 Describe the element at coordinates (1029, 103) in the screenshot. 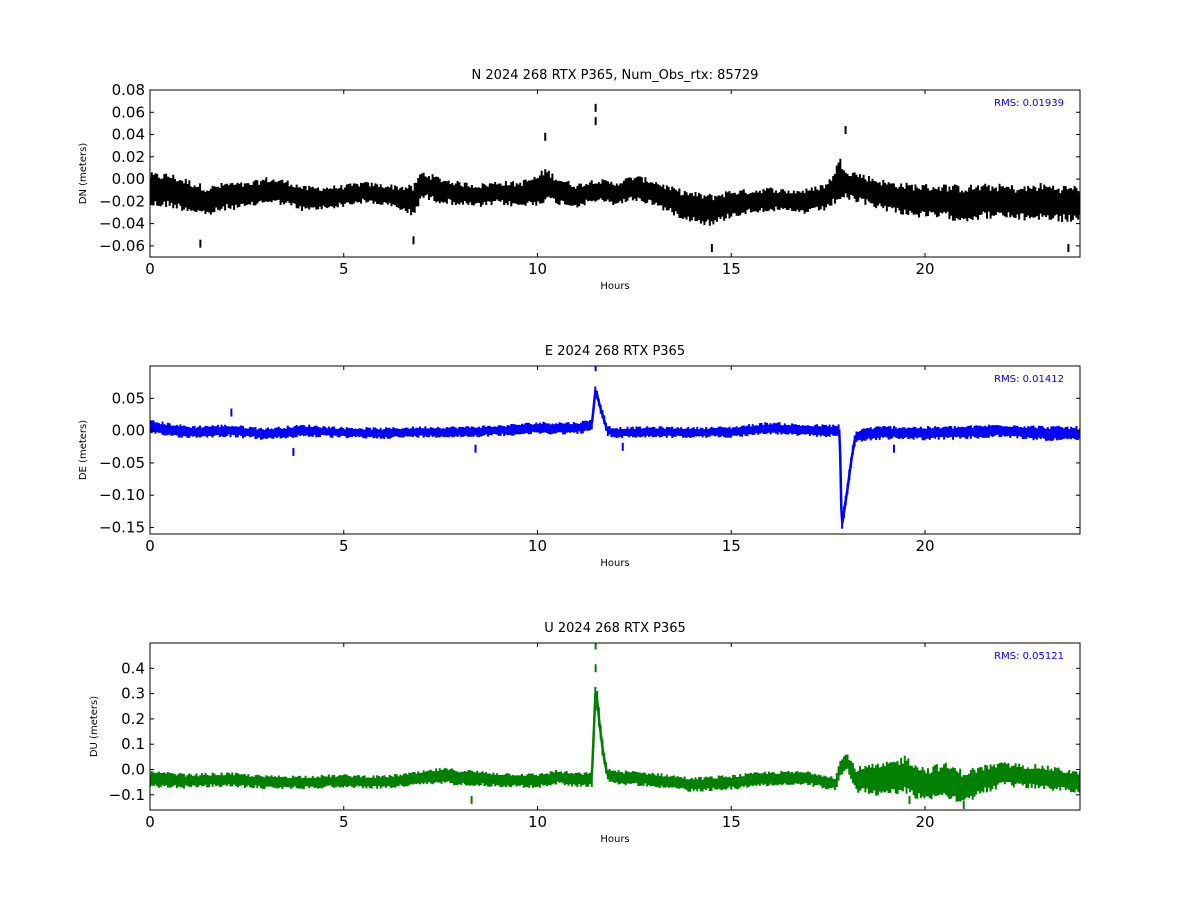

I see `rms-annotation-north: RMS: 0.01939` at that location.